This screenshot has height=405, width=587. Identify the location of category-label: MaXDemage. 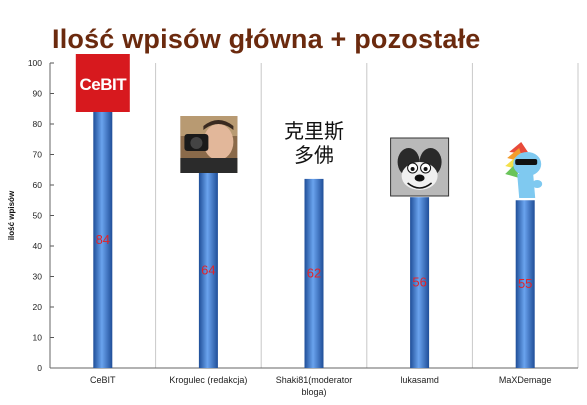
(525, 380).